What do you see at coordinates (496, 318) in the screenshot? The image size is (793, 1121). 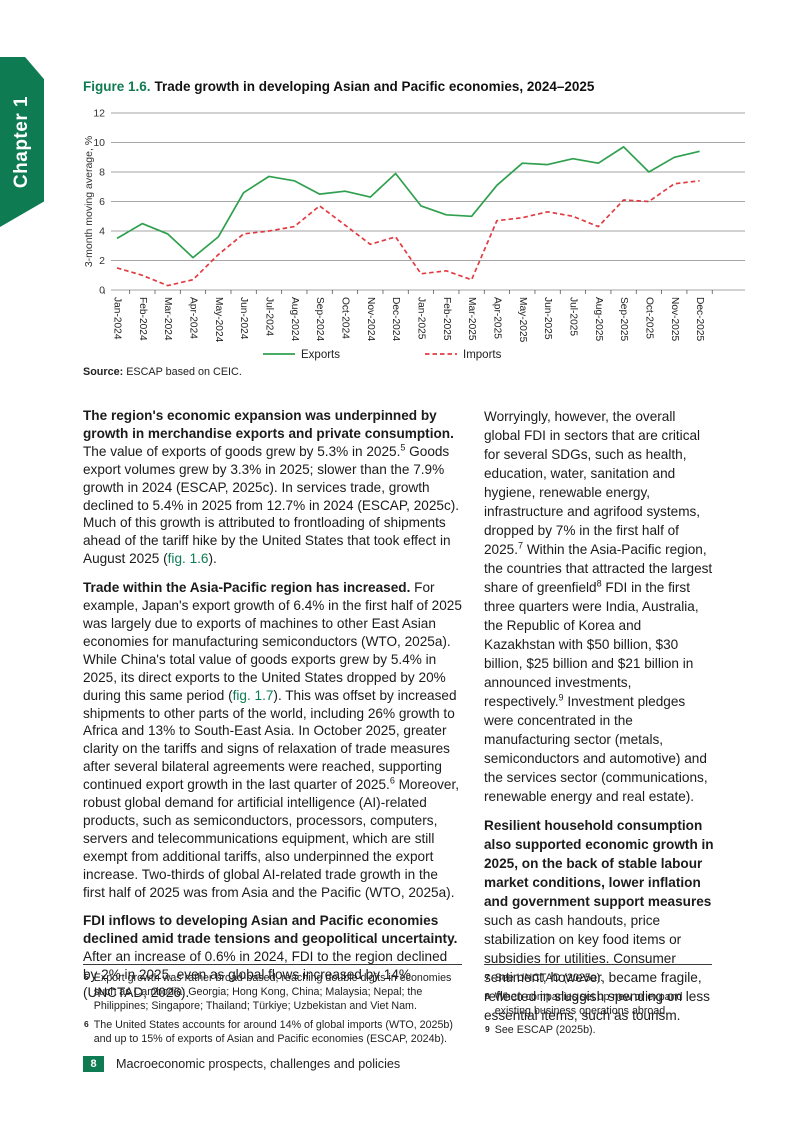 I see `x-tick-label: Apr-2025` at bounding box center [496, 318].